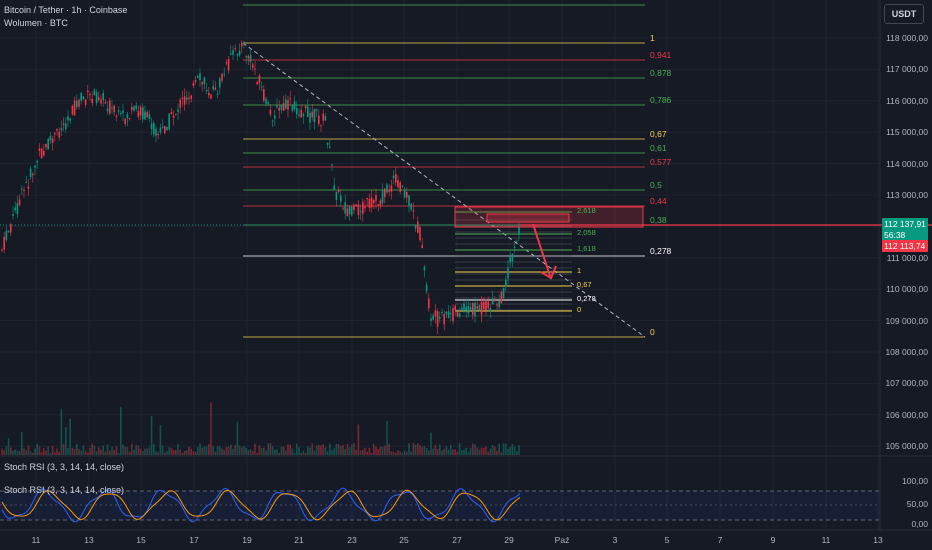 The image size is (932, 550). Describe the element at coordinates (906, 320) in the screenshot. I see `price-axis-label: 109 000,00` at that location.